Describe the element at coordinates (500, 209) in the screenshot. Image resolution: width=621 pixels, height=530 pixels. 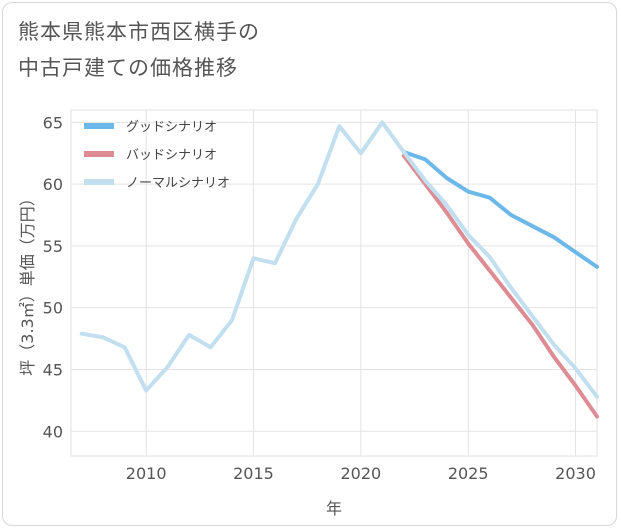
I see `series-line-good` at that location.